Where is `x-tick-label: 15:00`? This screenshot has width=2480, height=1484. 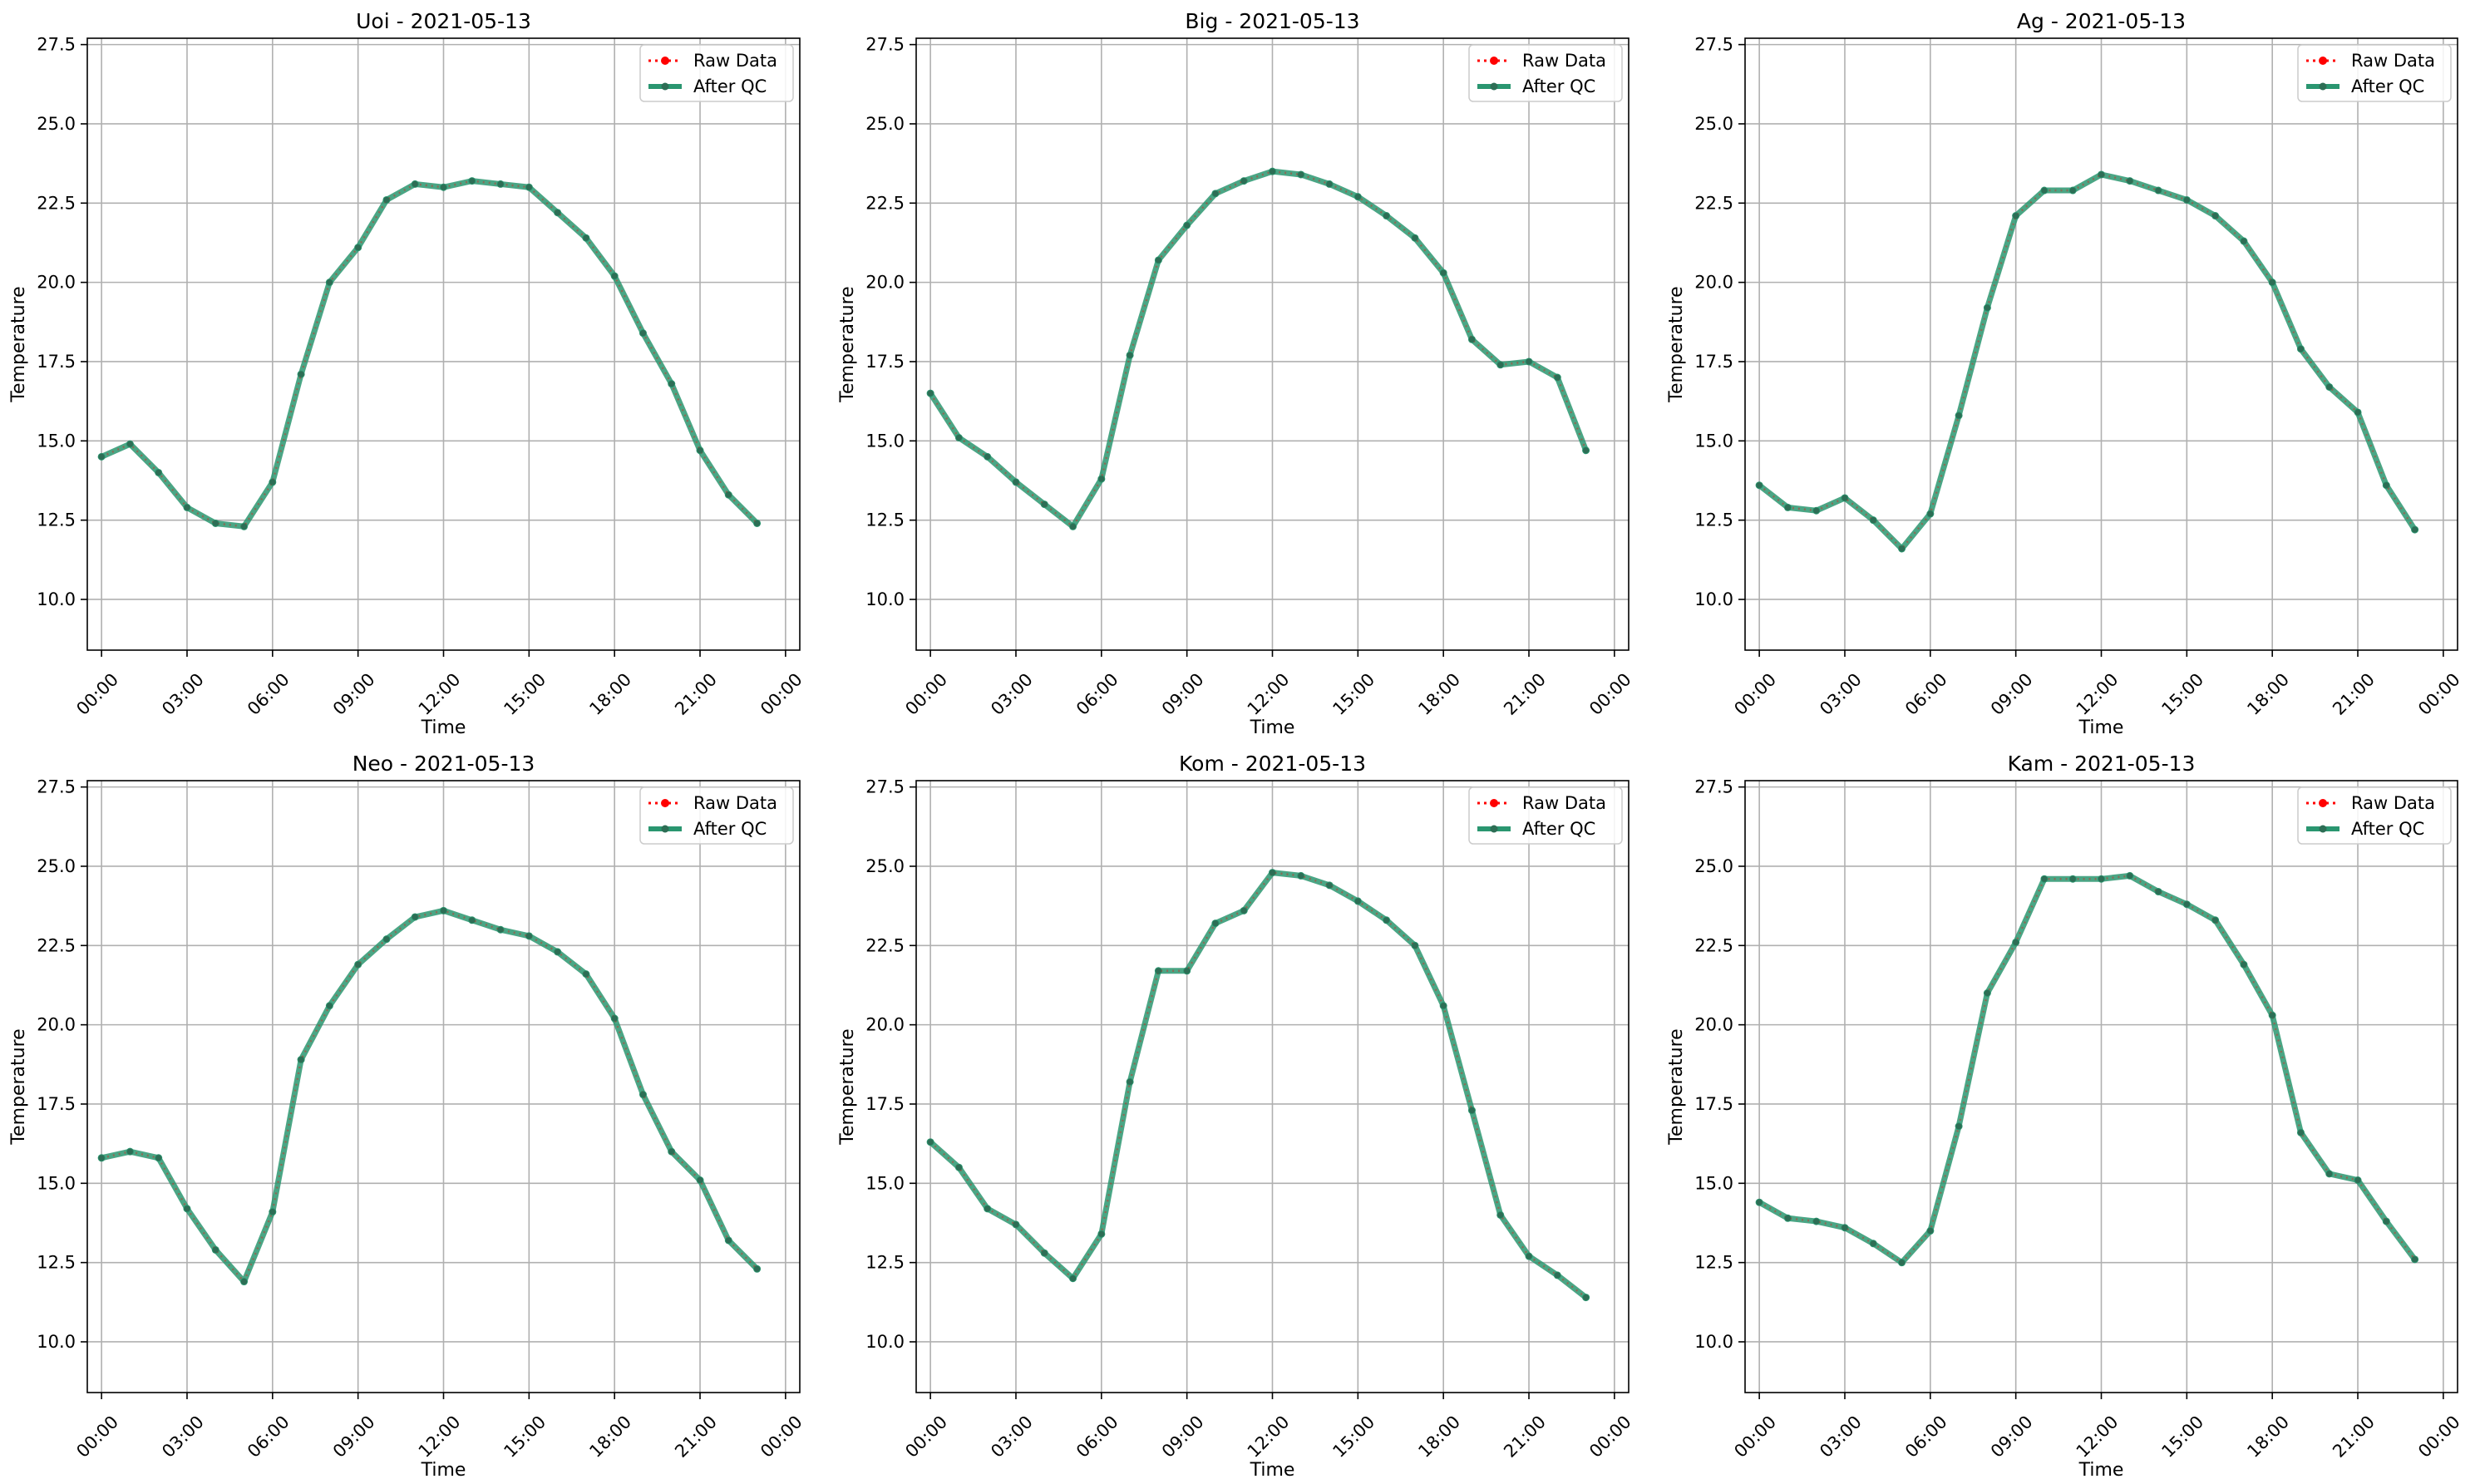
x-tick-label: 15:00 is located at coordinates (1354, 1437).